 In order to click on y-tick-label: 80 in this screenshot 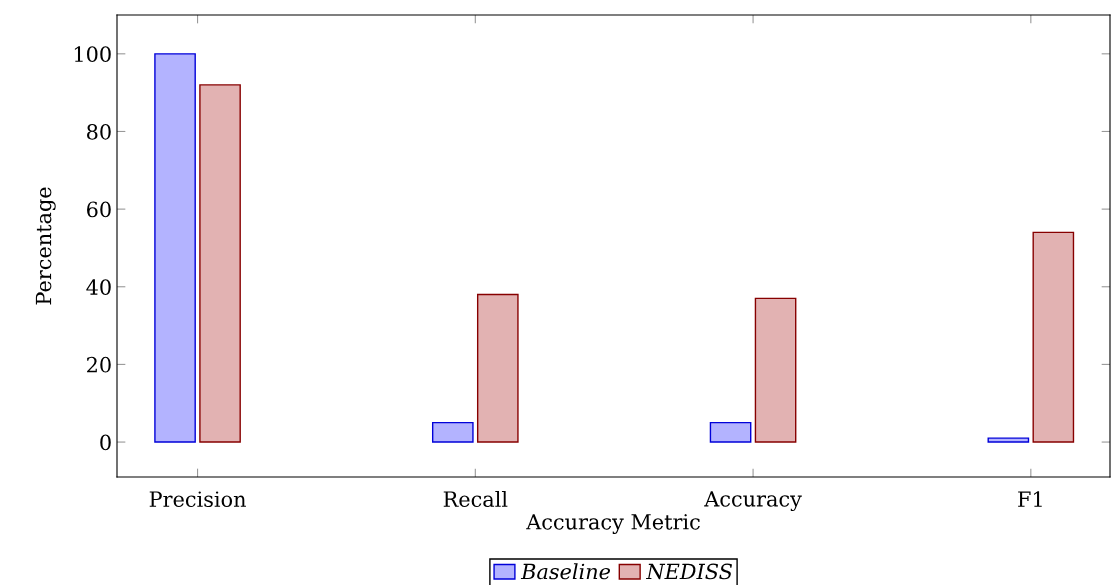, I will do `click(99, 131)`.